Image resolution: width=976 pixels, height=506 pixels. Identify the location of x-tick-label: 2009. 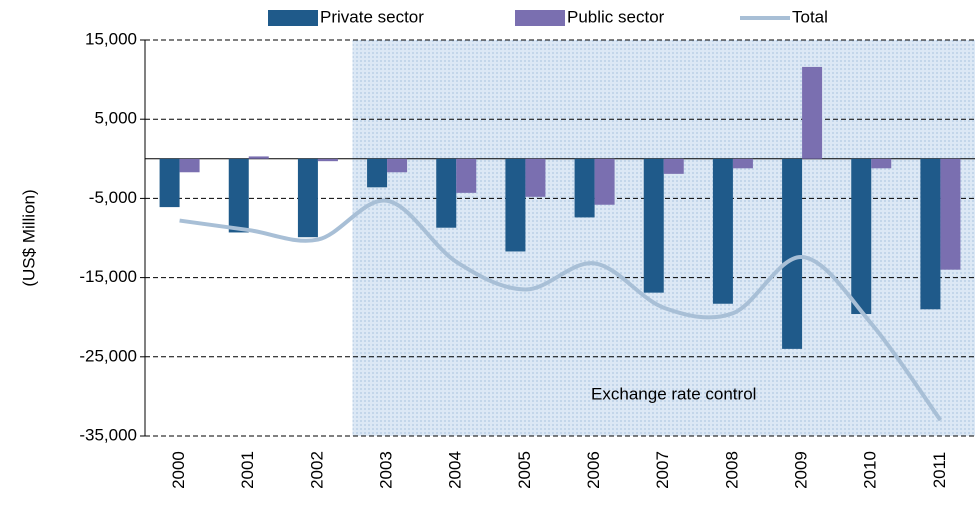
(801, 470).